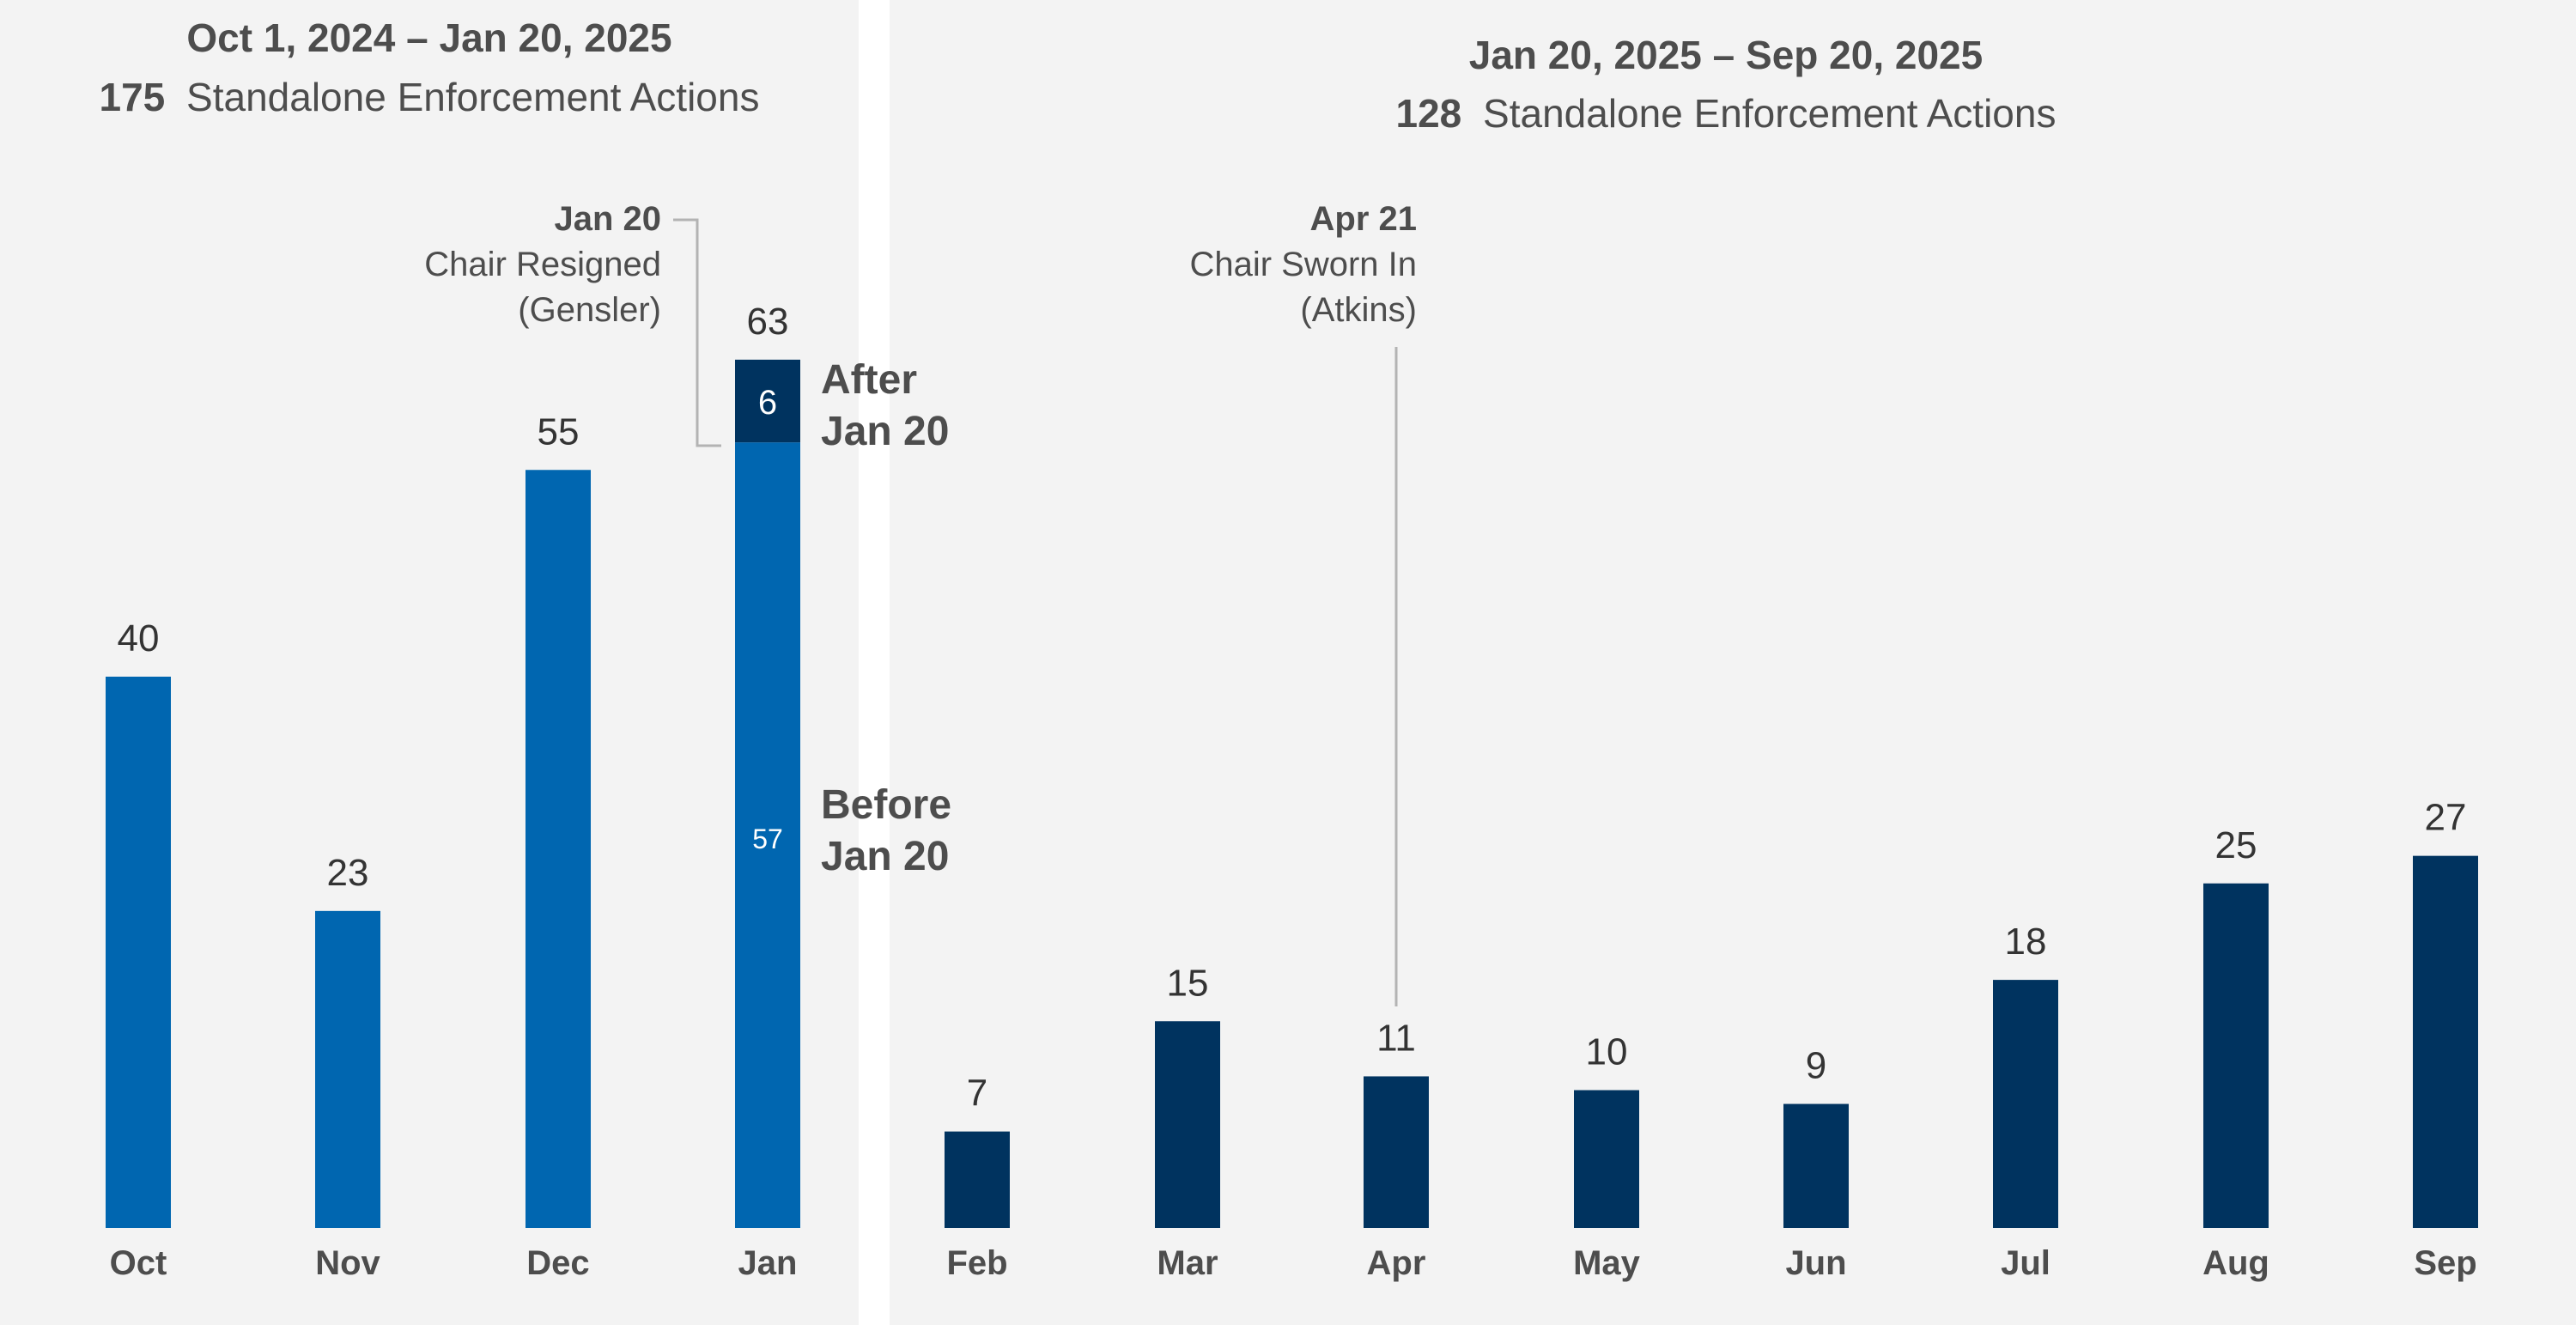 This screenshot has width=2576, height=1325. I want to click on jan-annotation-line2: (Gensler), so click(589, 310).